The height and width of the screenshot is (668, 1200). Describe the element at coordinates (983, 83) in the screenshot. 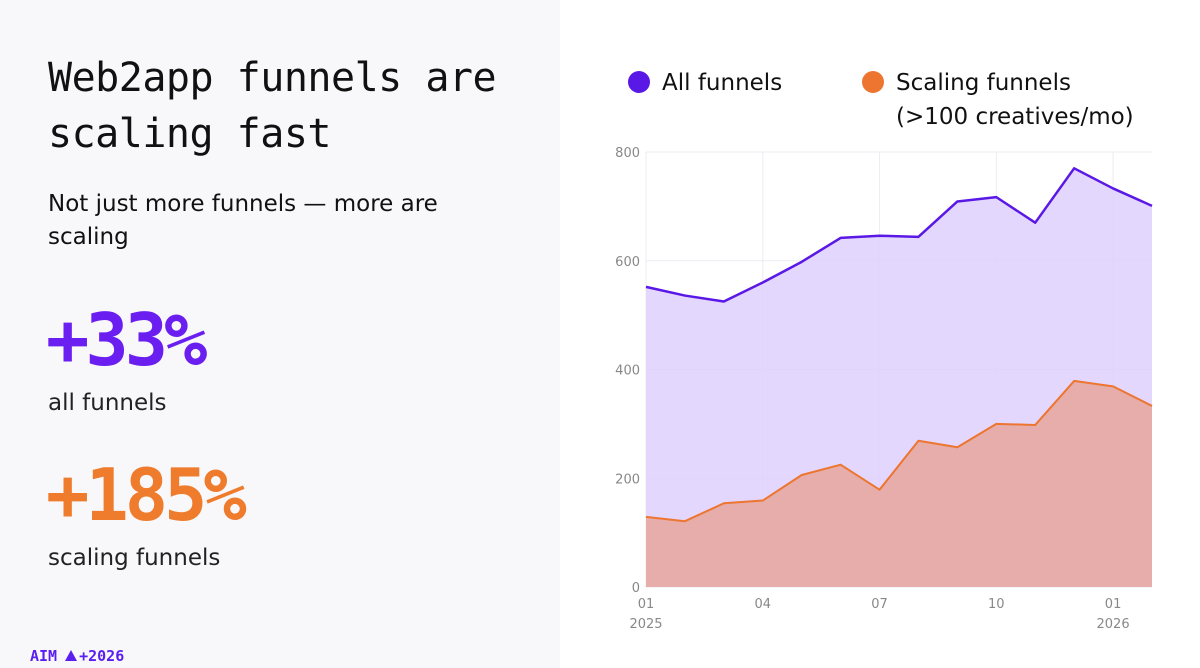

I see `legend-label-scaling-line1: Scaling funnels` at that location.